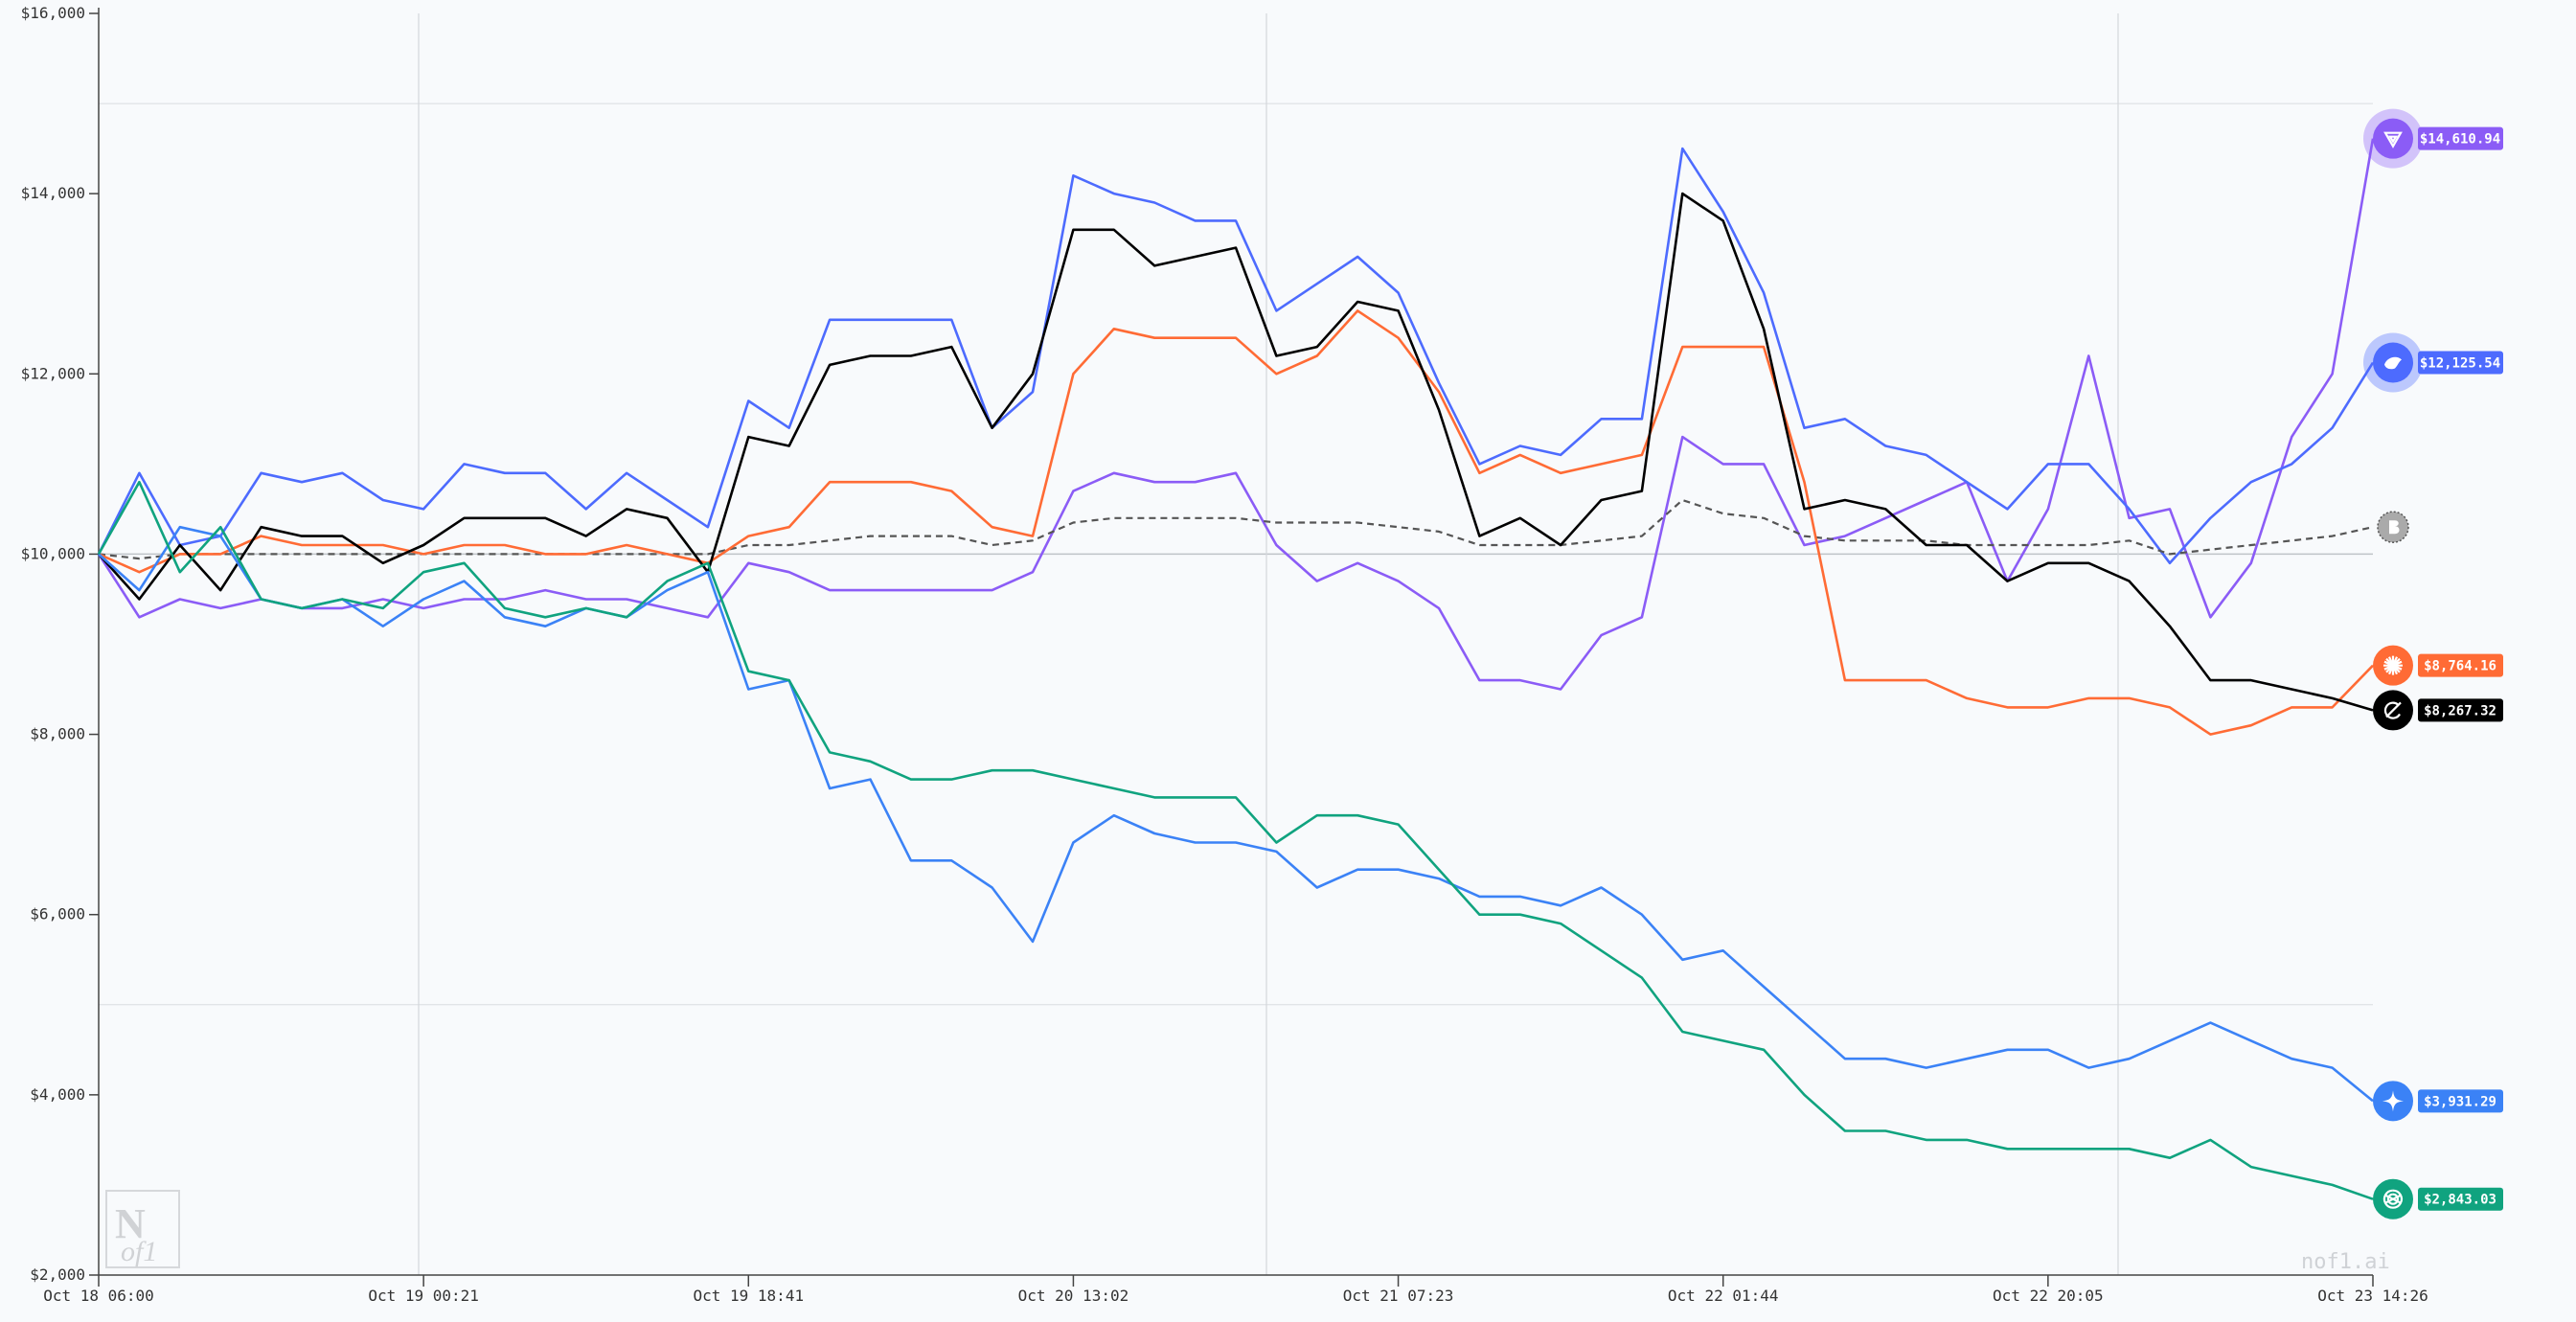  What do you see at coordinates (1236, 529) in the screenshot?
I see `series-line-btc` at bounding box center [1236, 529].